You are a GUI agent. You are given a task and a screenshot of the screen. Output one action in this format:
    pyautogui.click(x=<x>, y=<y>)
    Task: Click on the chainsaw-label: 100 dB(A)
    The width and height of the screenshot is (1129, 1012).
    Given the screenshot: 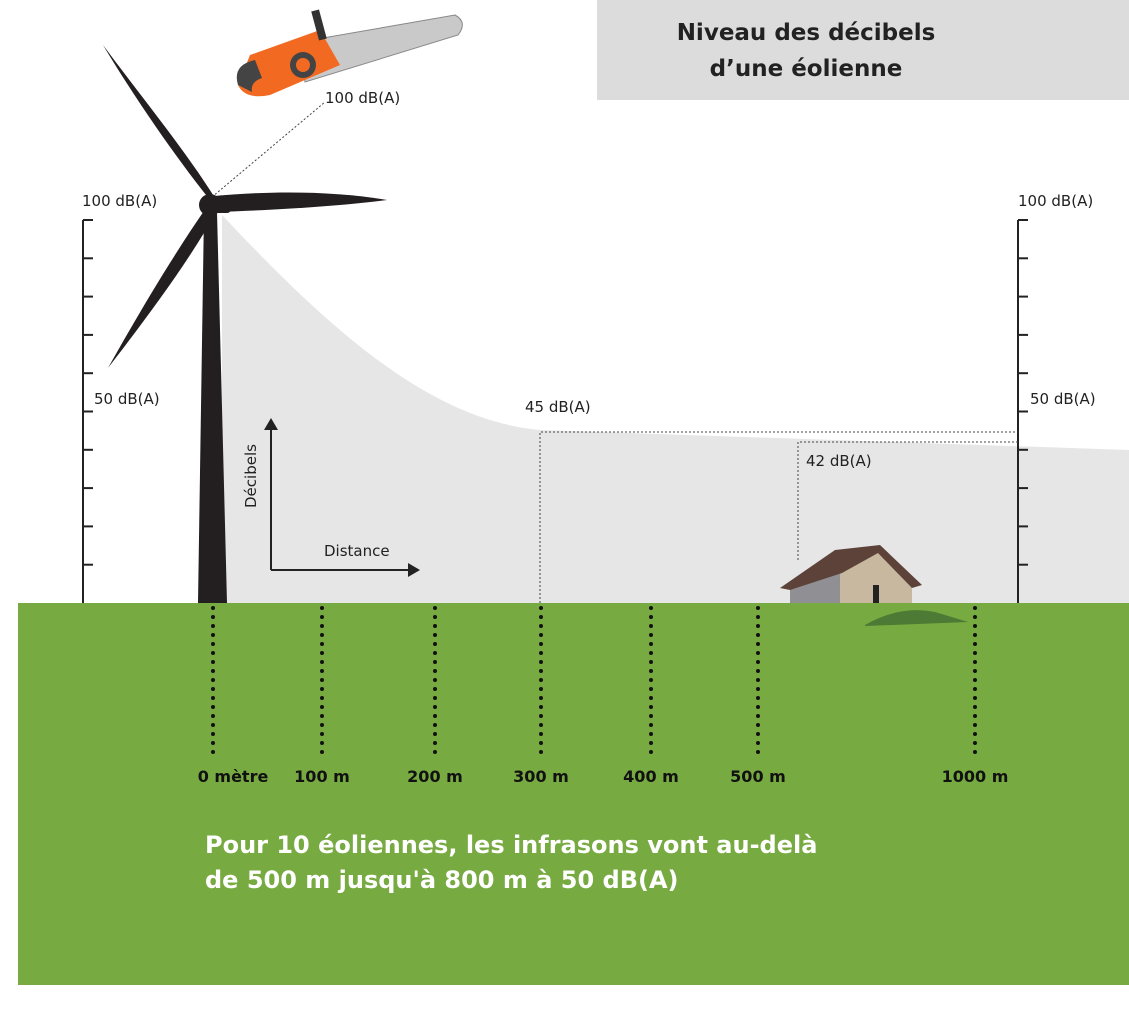 What is the action you would take?
    pyautogui.click(x=362, y=98)
    